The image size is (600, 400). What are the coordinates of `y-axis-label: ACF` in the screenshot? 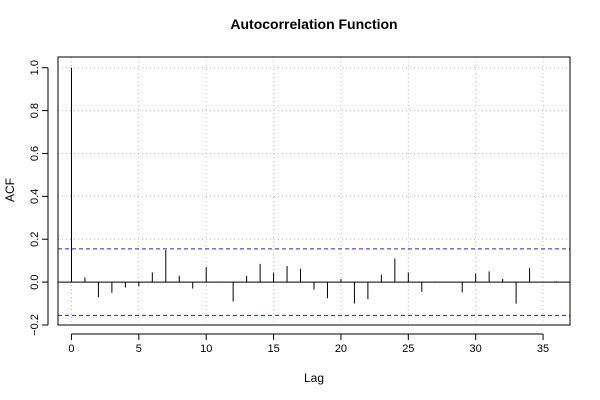 It's located at (10, 190).